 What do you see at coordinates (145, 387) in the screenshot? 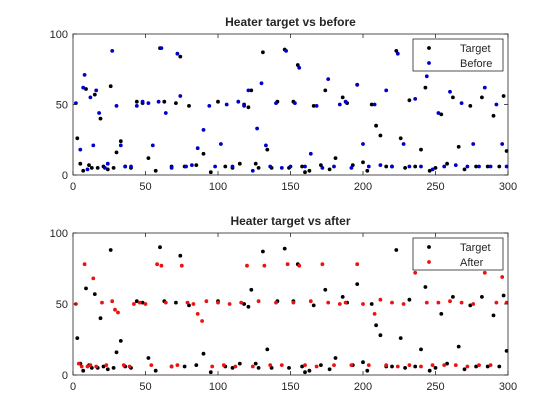
I see `x-tick-label: 50` at bounding box center [145, 387].